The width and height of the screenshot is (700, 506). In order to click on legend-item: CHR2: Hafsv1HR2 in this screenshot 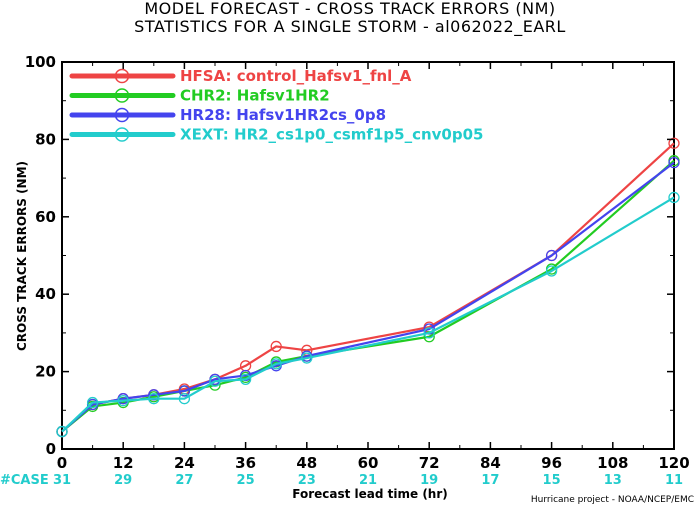, I will do `click(199, 96)`.